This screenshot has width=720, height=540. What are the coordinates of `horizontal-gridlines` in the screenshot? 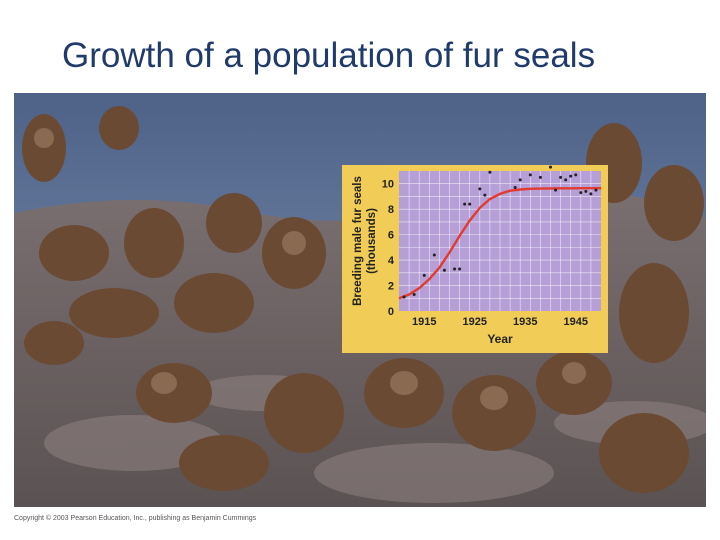 It's located at (500, 241).